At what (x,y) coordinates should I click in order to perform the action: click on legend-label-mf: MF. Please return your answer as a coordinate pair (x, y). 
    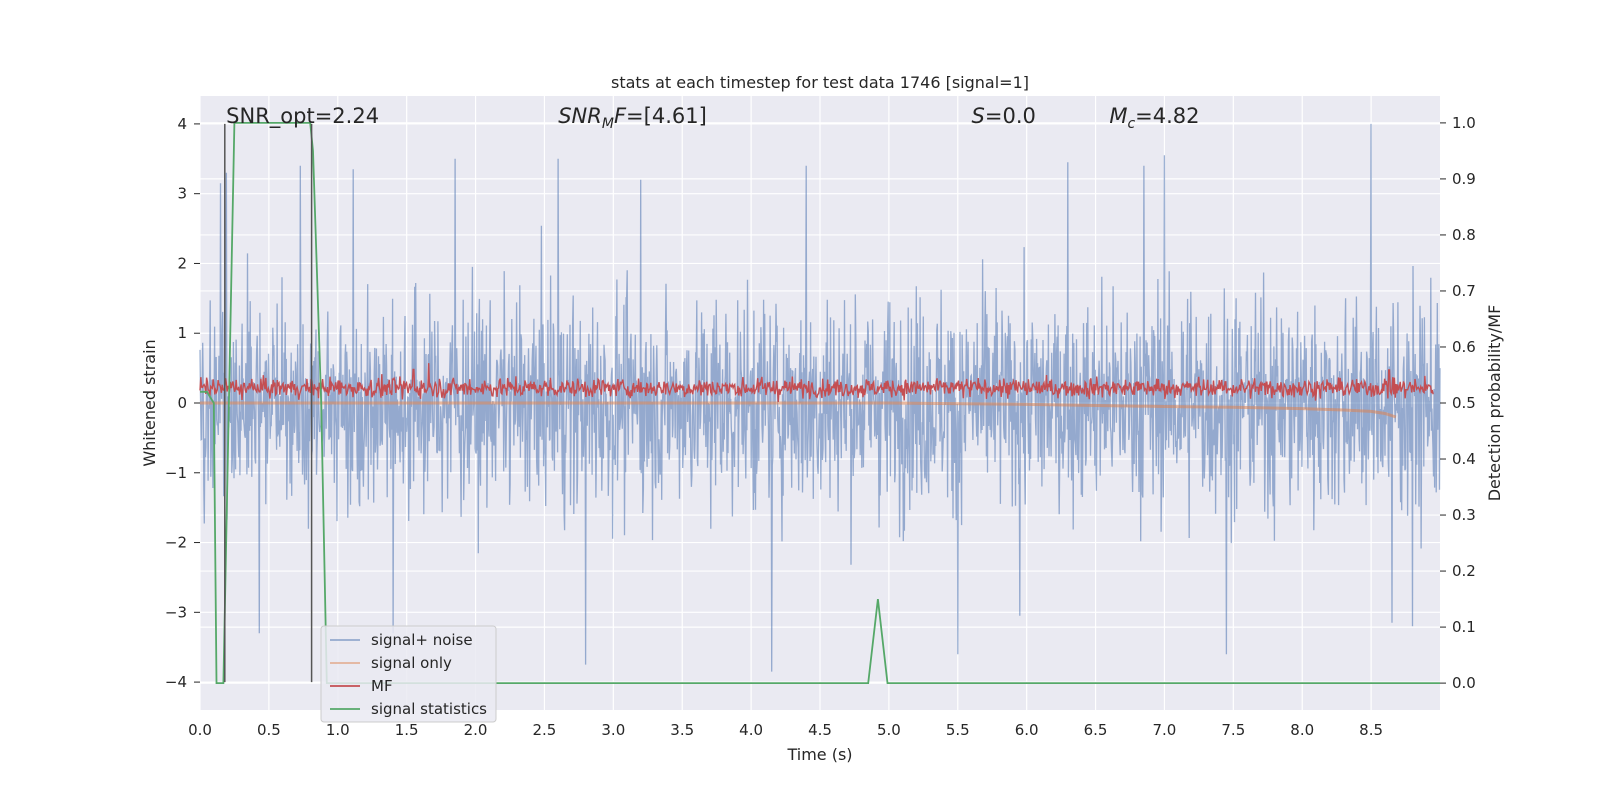
    Looking at the image, I should click on (382, 686).